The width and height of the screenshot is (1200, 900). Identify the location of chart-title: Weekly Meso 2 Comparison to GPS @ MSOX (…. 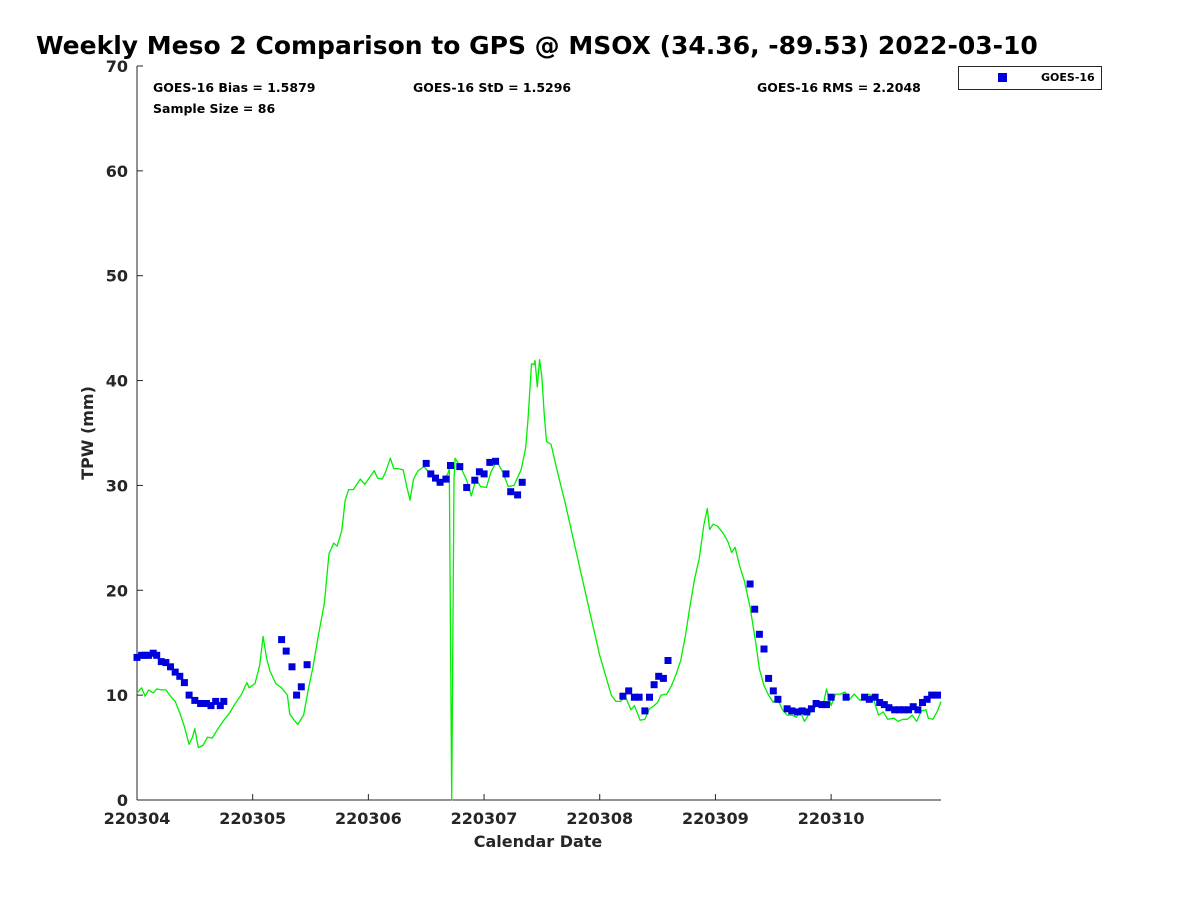
(537, 45).